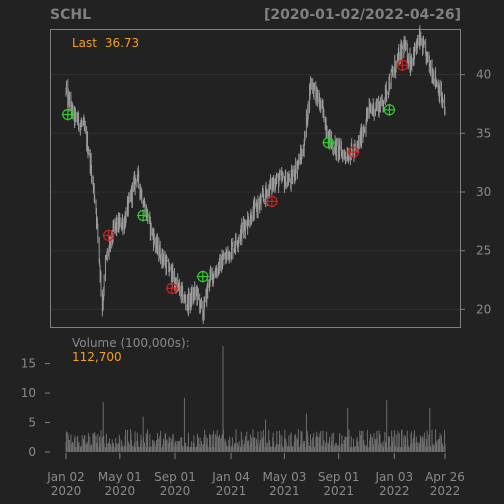 The image size is (504, 504). I want to click on price-tick-label: 35, so click(483, 133).